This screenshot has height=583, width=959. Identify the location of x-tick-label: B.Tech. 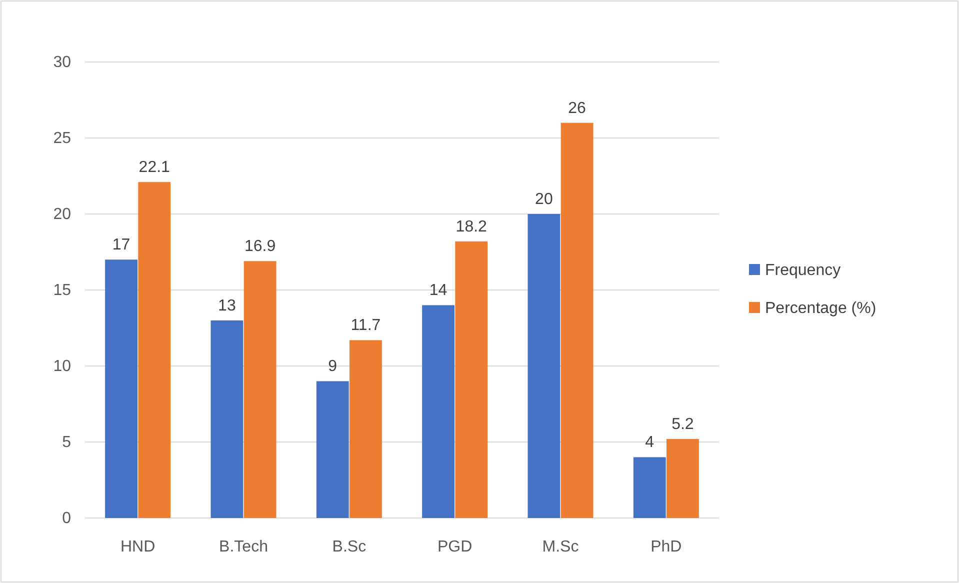
(243, 547).